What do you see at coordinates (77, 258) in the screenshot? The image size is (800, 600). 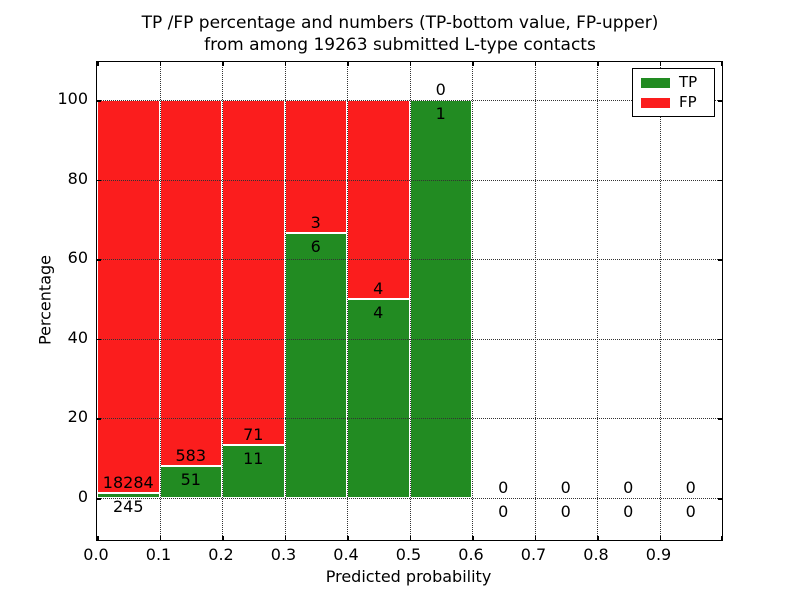 I see `y-tick-label: 60` at bounding box center [77, 258].